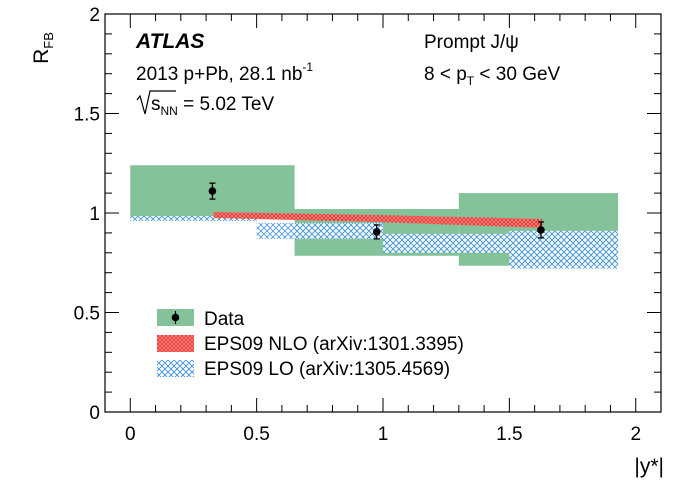  Describe the element at coordinates (445, 74) in the screenshot. I see `cut-left: 8 < p` at that location.